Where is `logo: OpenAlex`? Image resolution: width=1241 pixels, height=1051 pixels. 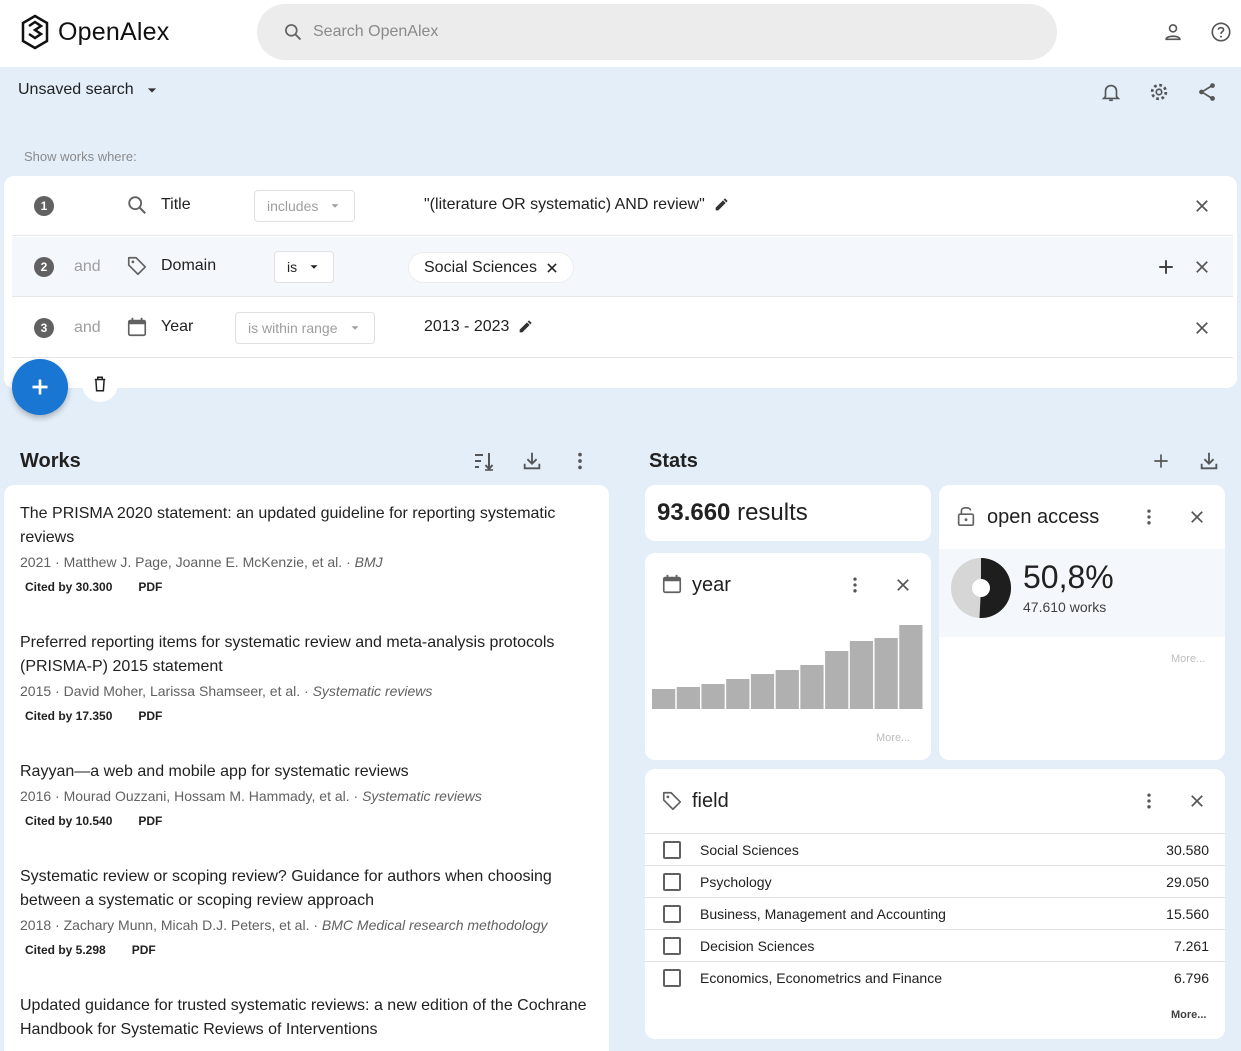
logo: OpenAlex is located at coordinates (94, 32).